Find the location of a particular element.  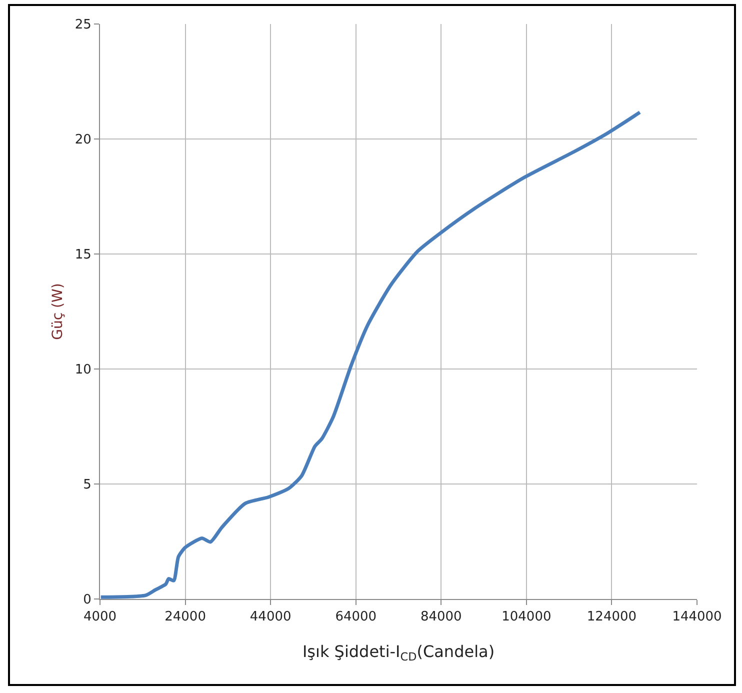

x-tick-label: 64000 is located at coordinates (356, 617).